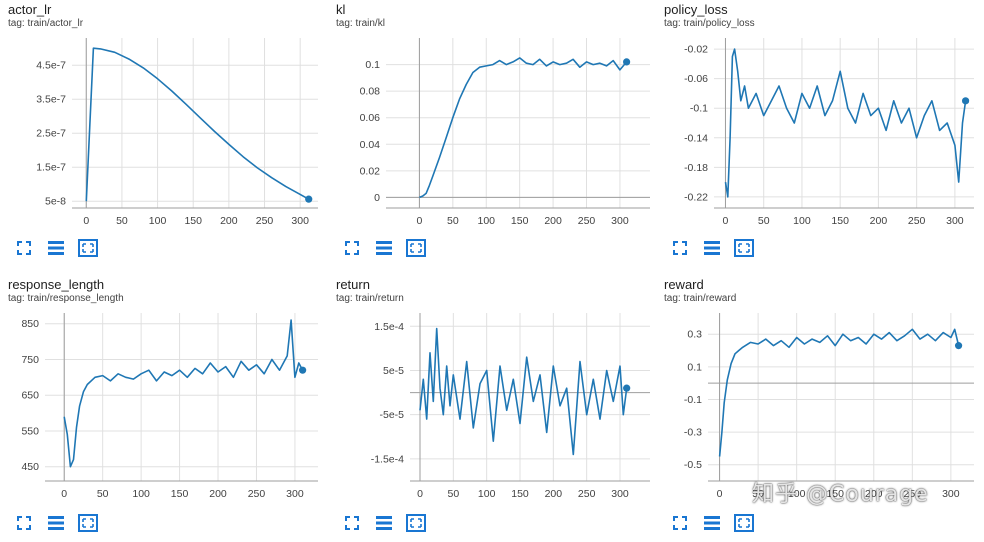 This screenshot has height=542, width=984. I want to click on y-tick-label: 1.5e-7, so click(51, 168).